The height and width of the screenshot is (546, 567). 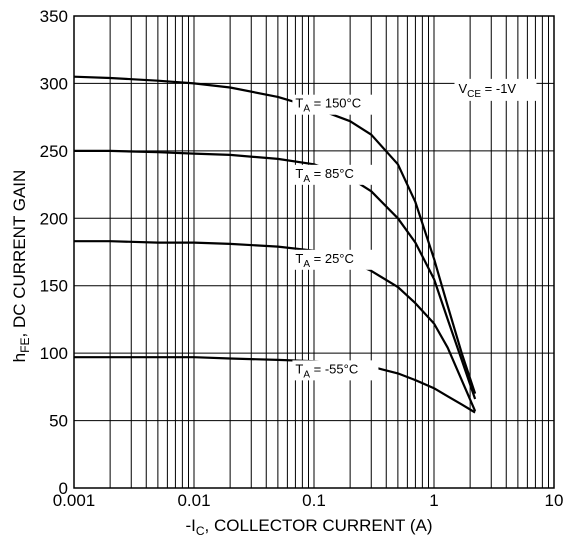 What do you see at coordinates (54, 353) in the screenshot?
I see `y-tick-label: 100` at bounding box center [54, 353].